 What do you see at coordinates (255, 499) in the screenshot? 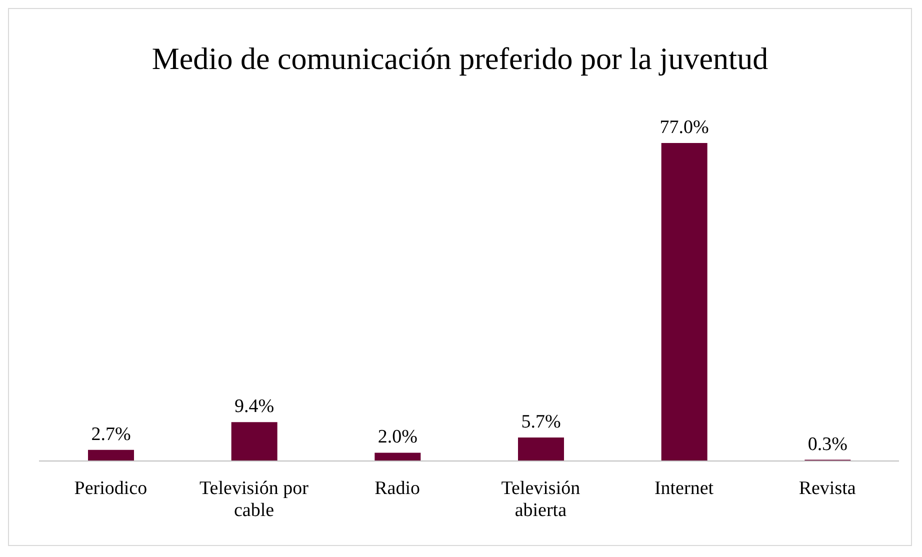
I see `x-tick-label: Televisión por cable` at bounding box center [255, 499].